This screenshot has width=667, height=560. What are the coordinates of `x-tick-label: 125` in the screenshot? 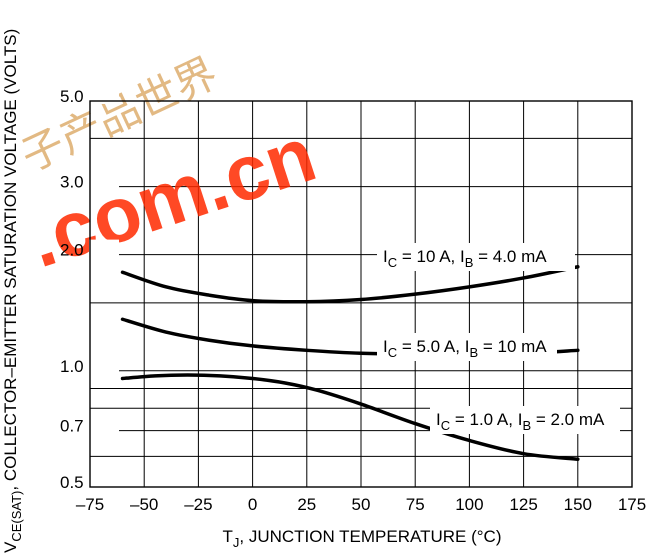 It's located at (523, 504).